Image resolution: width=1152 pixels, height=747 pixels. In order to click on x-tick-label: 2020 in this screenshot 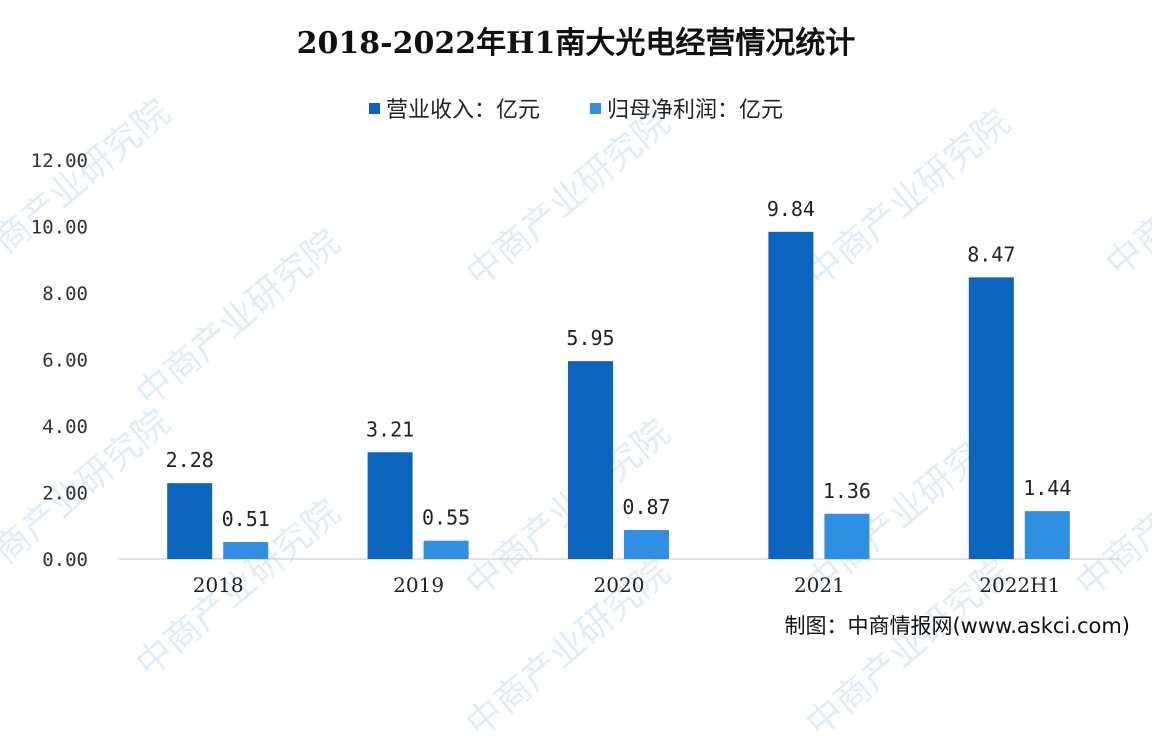, I will do `click(619, 585)`.